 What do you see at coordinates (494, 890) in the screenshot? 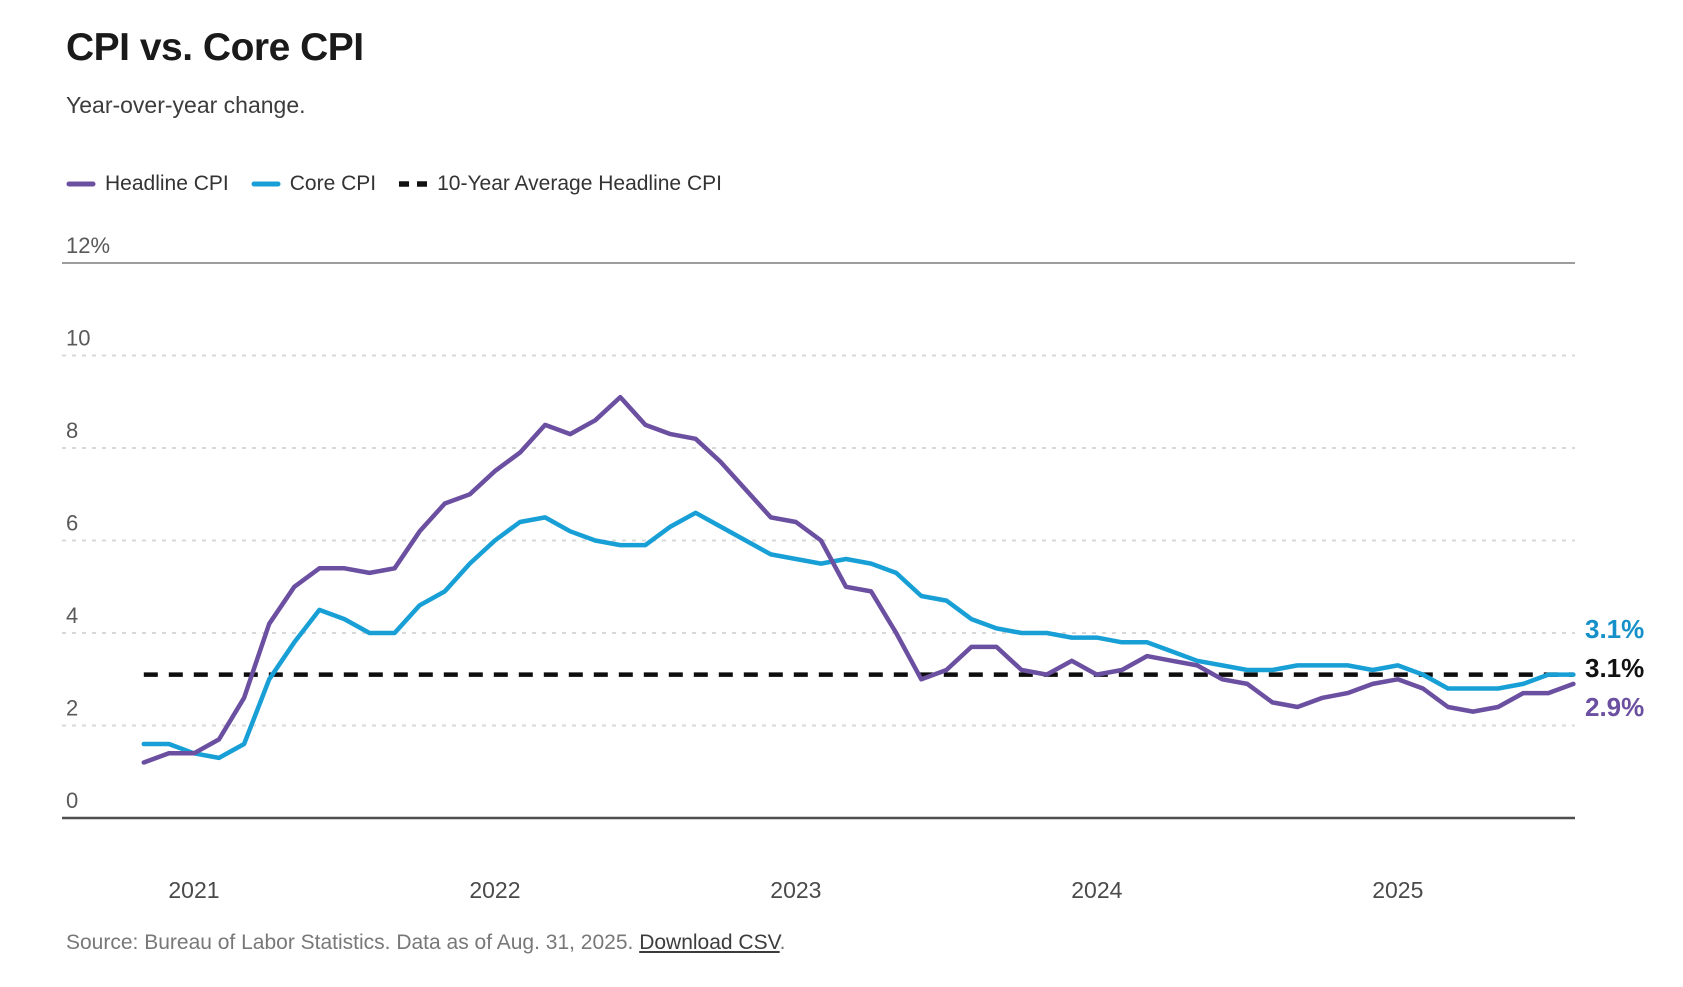
I see `x-axis-year-label: 2022` at bounding box center [494, 890].